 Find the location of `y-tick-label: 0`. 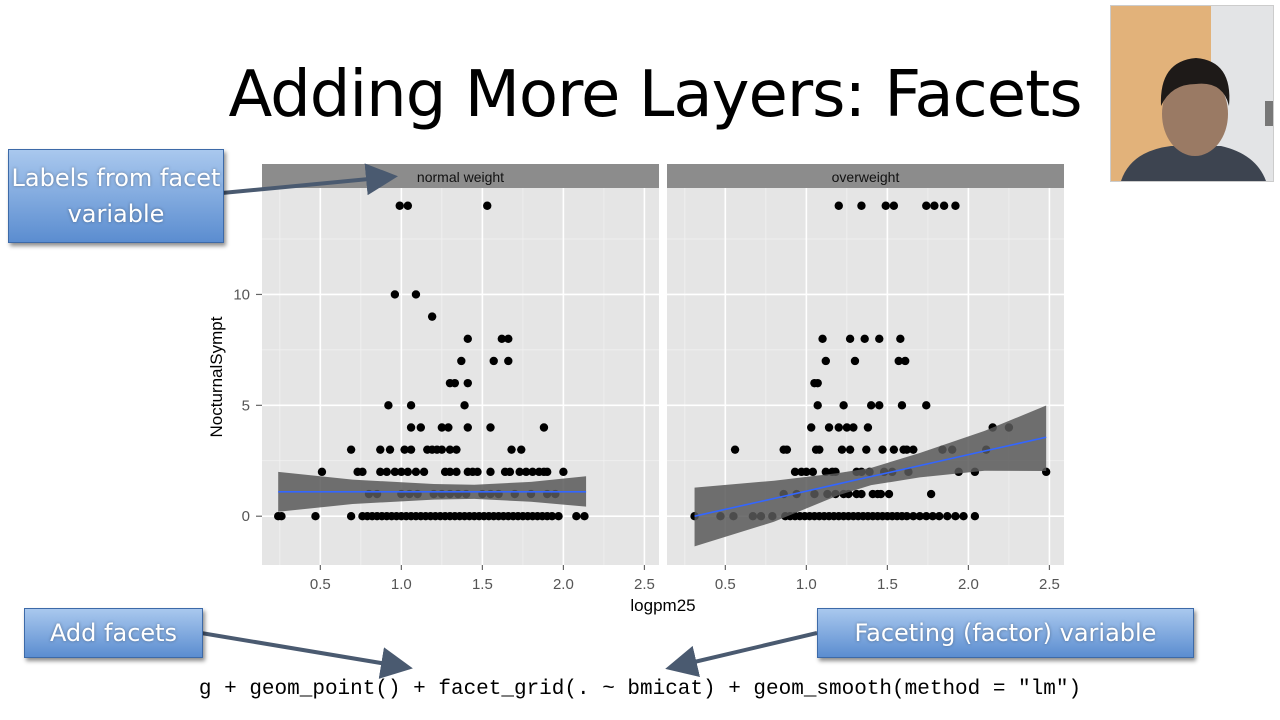

y-tick-label: 0 is located at coordinates (246, 516).